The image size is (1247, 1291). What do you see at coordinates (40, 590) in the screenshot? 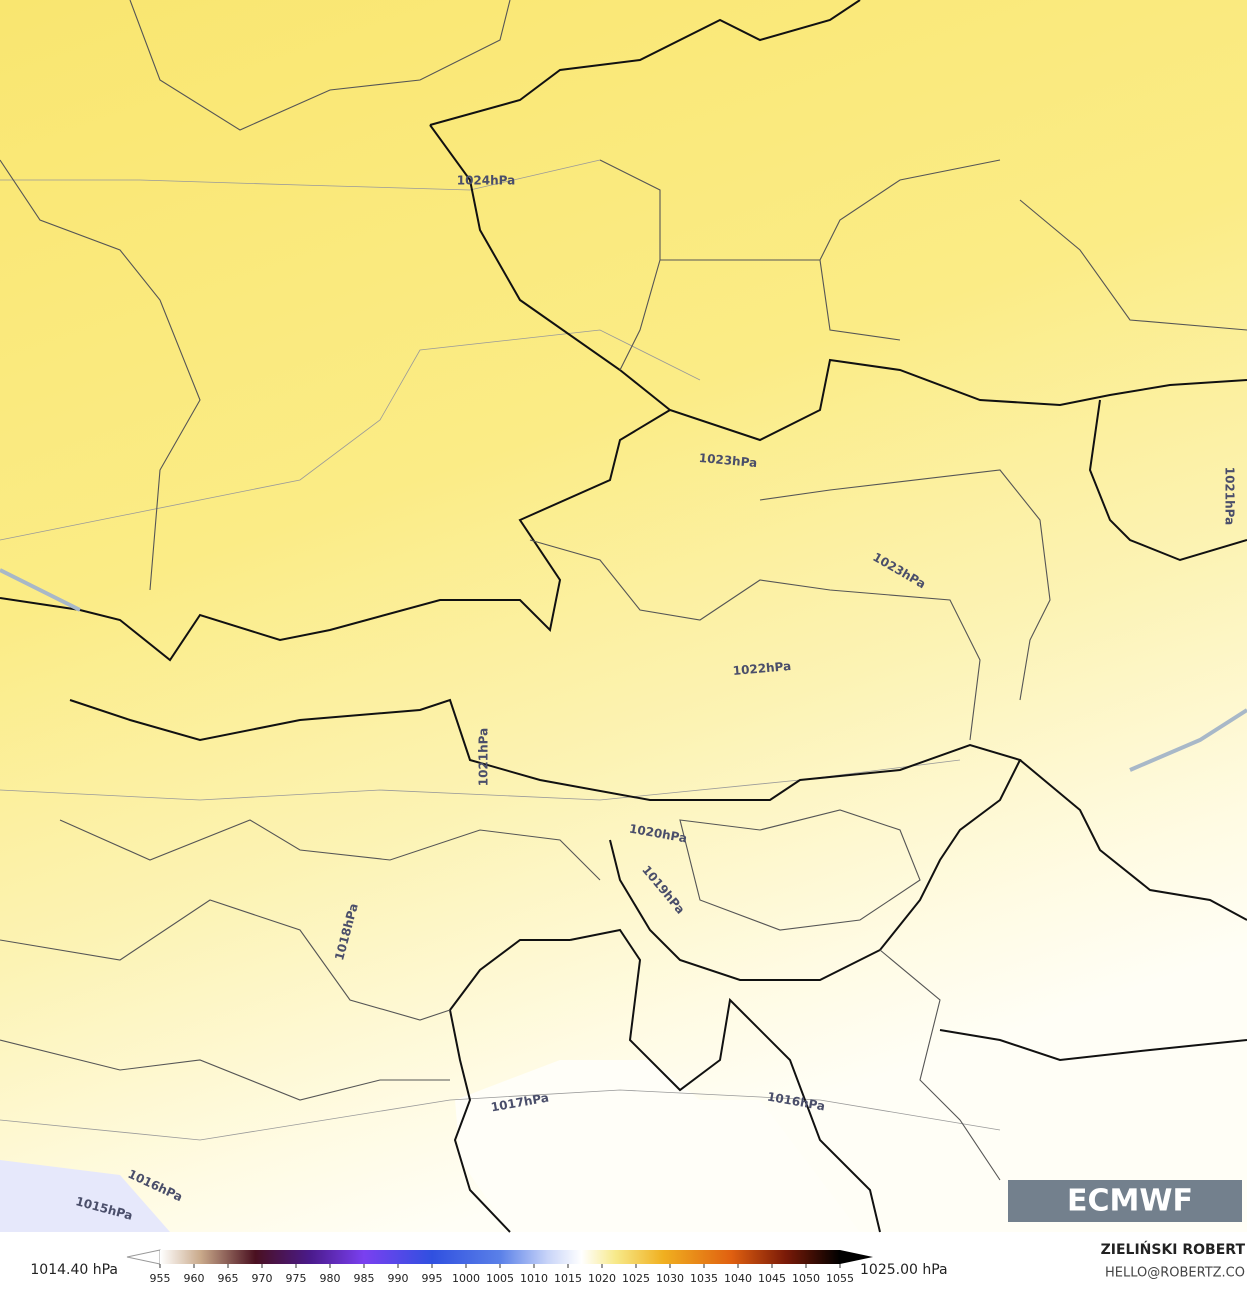
I see `lake` at bounding box center [40, 590].